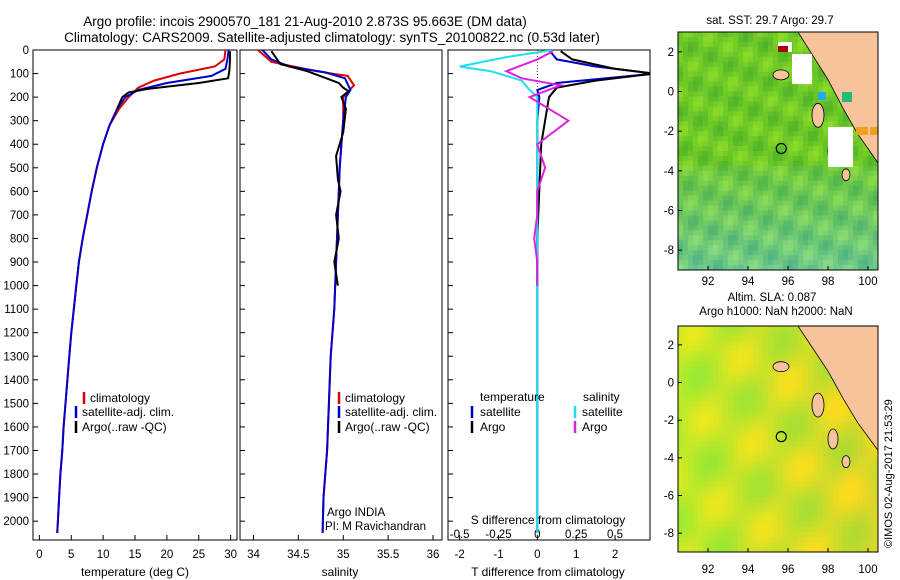 This screenshot has width=900, height=580. I want to click on depth-tick-label: 1700, so click(16, 451).